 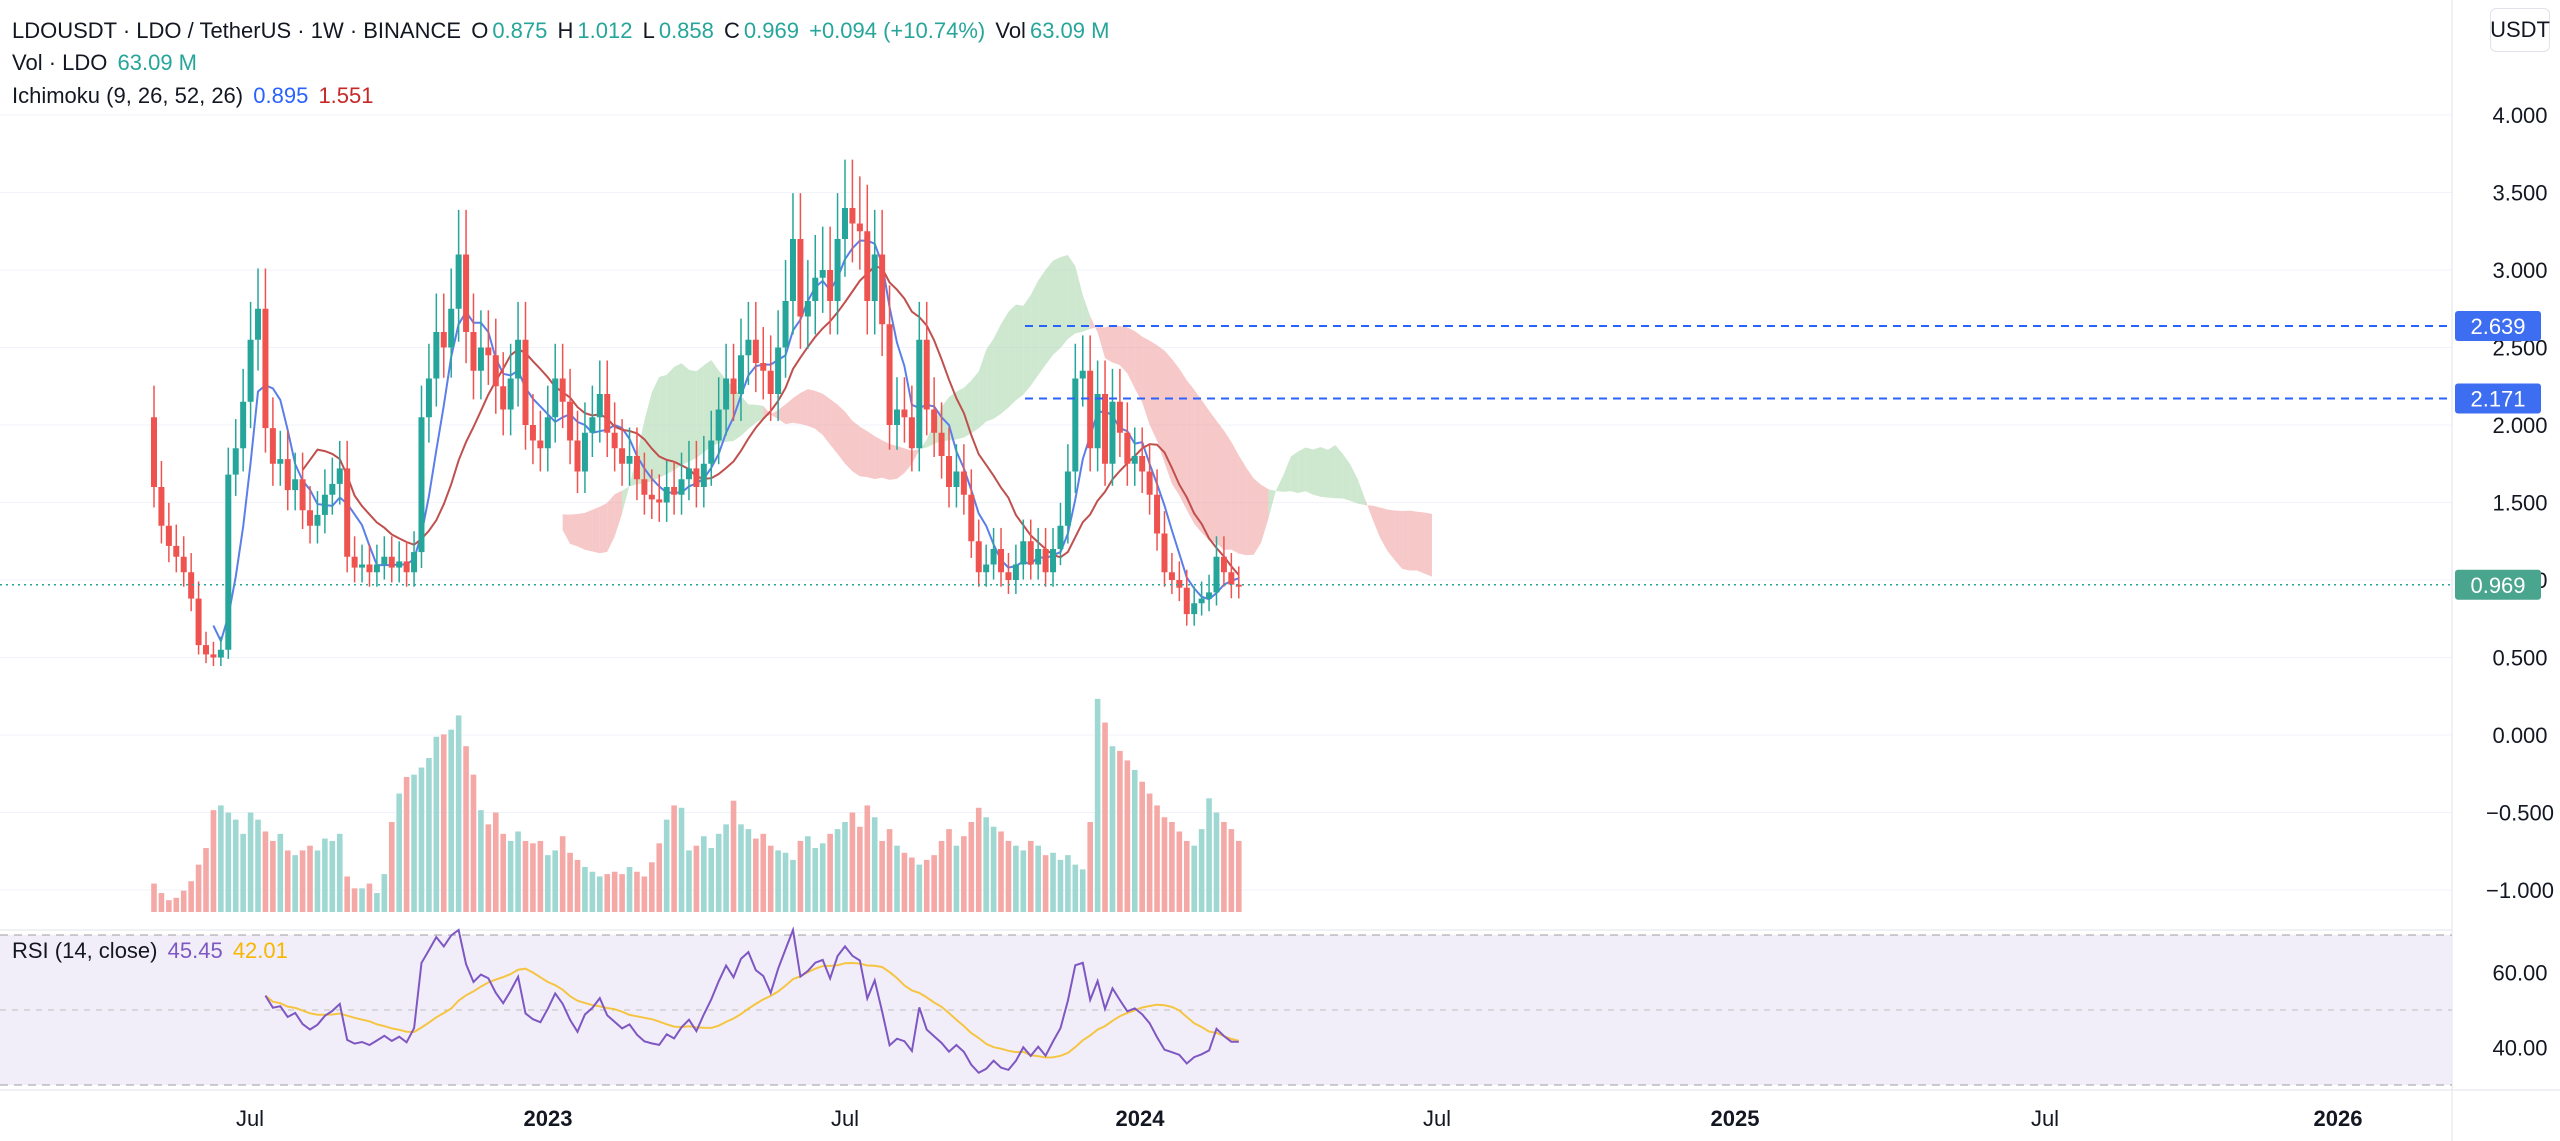 What do you see at coordinates (2519, 735) in the screenshot?
I see `price-tick-label: 0.000` at bounding box center [2519, 735].